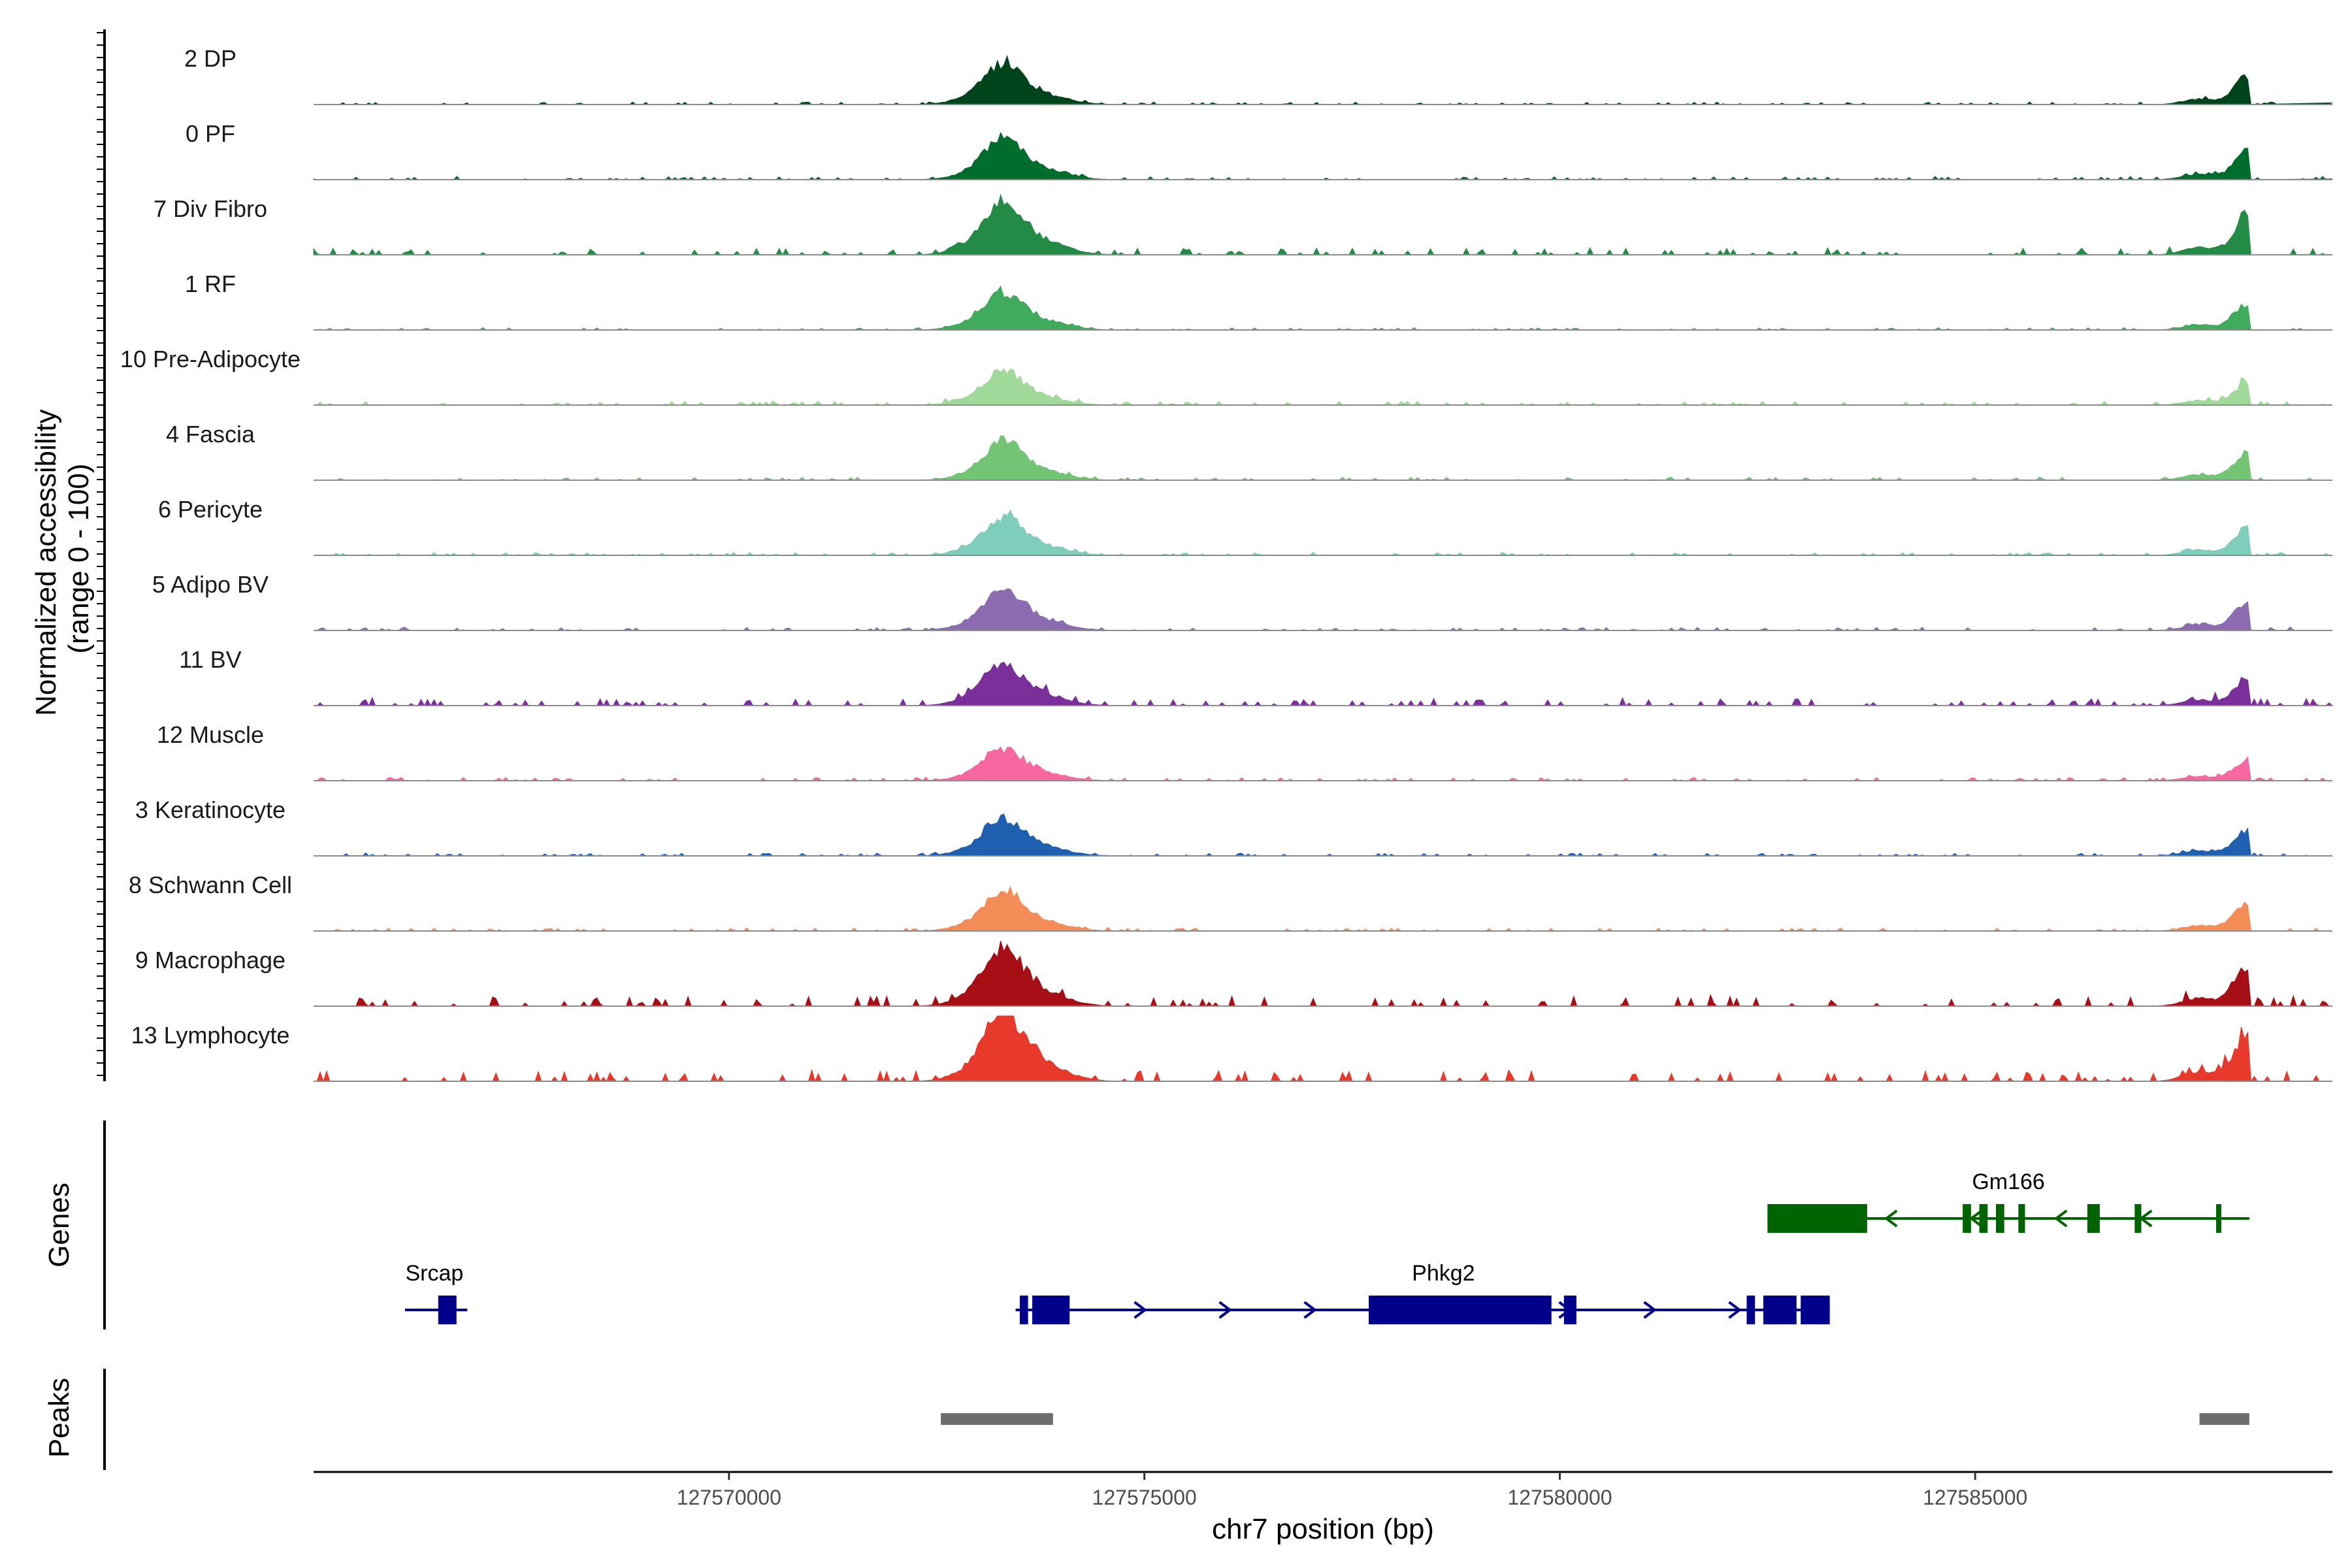  I want to click on gene-model: Gm166, so click(2008, 1201).